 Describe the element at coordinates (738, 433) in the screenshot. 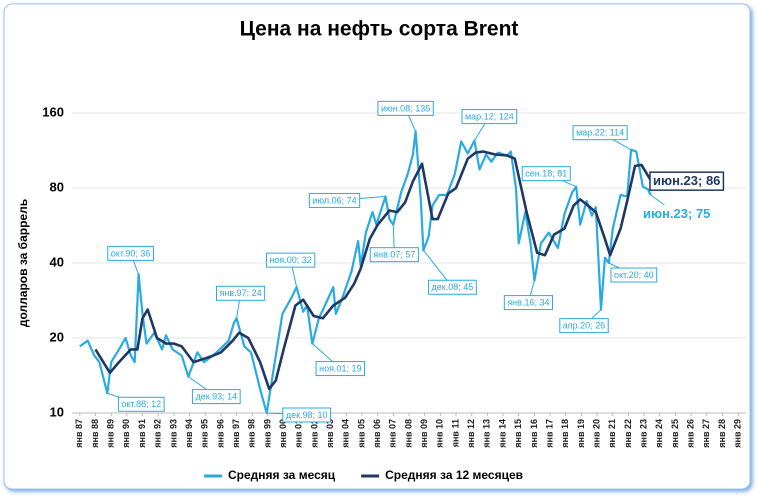

I see `x-tick-label: янв 29` at that location.